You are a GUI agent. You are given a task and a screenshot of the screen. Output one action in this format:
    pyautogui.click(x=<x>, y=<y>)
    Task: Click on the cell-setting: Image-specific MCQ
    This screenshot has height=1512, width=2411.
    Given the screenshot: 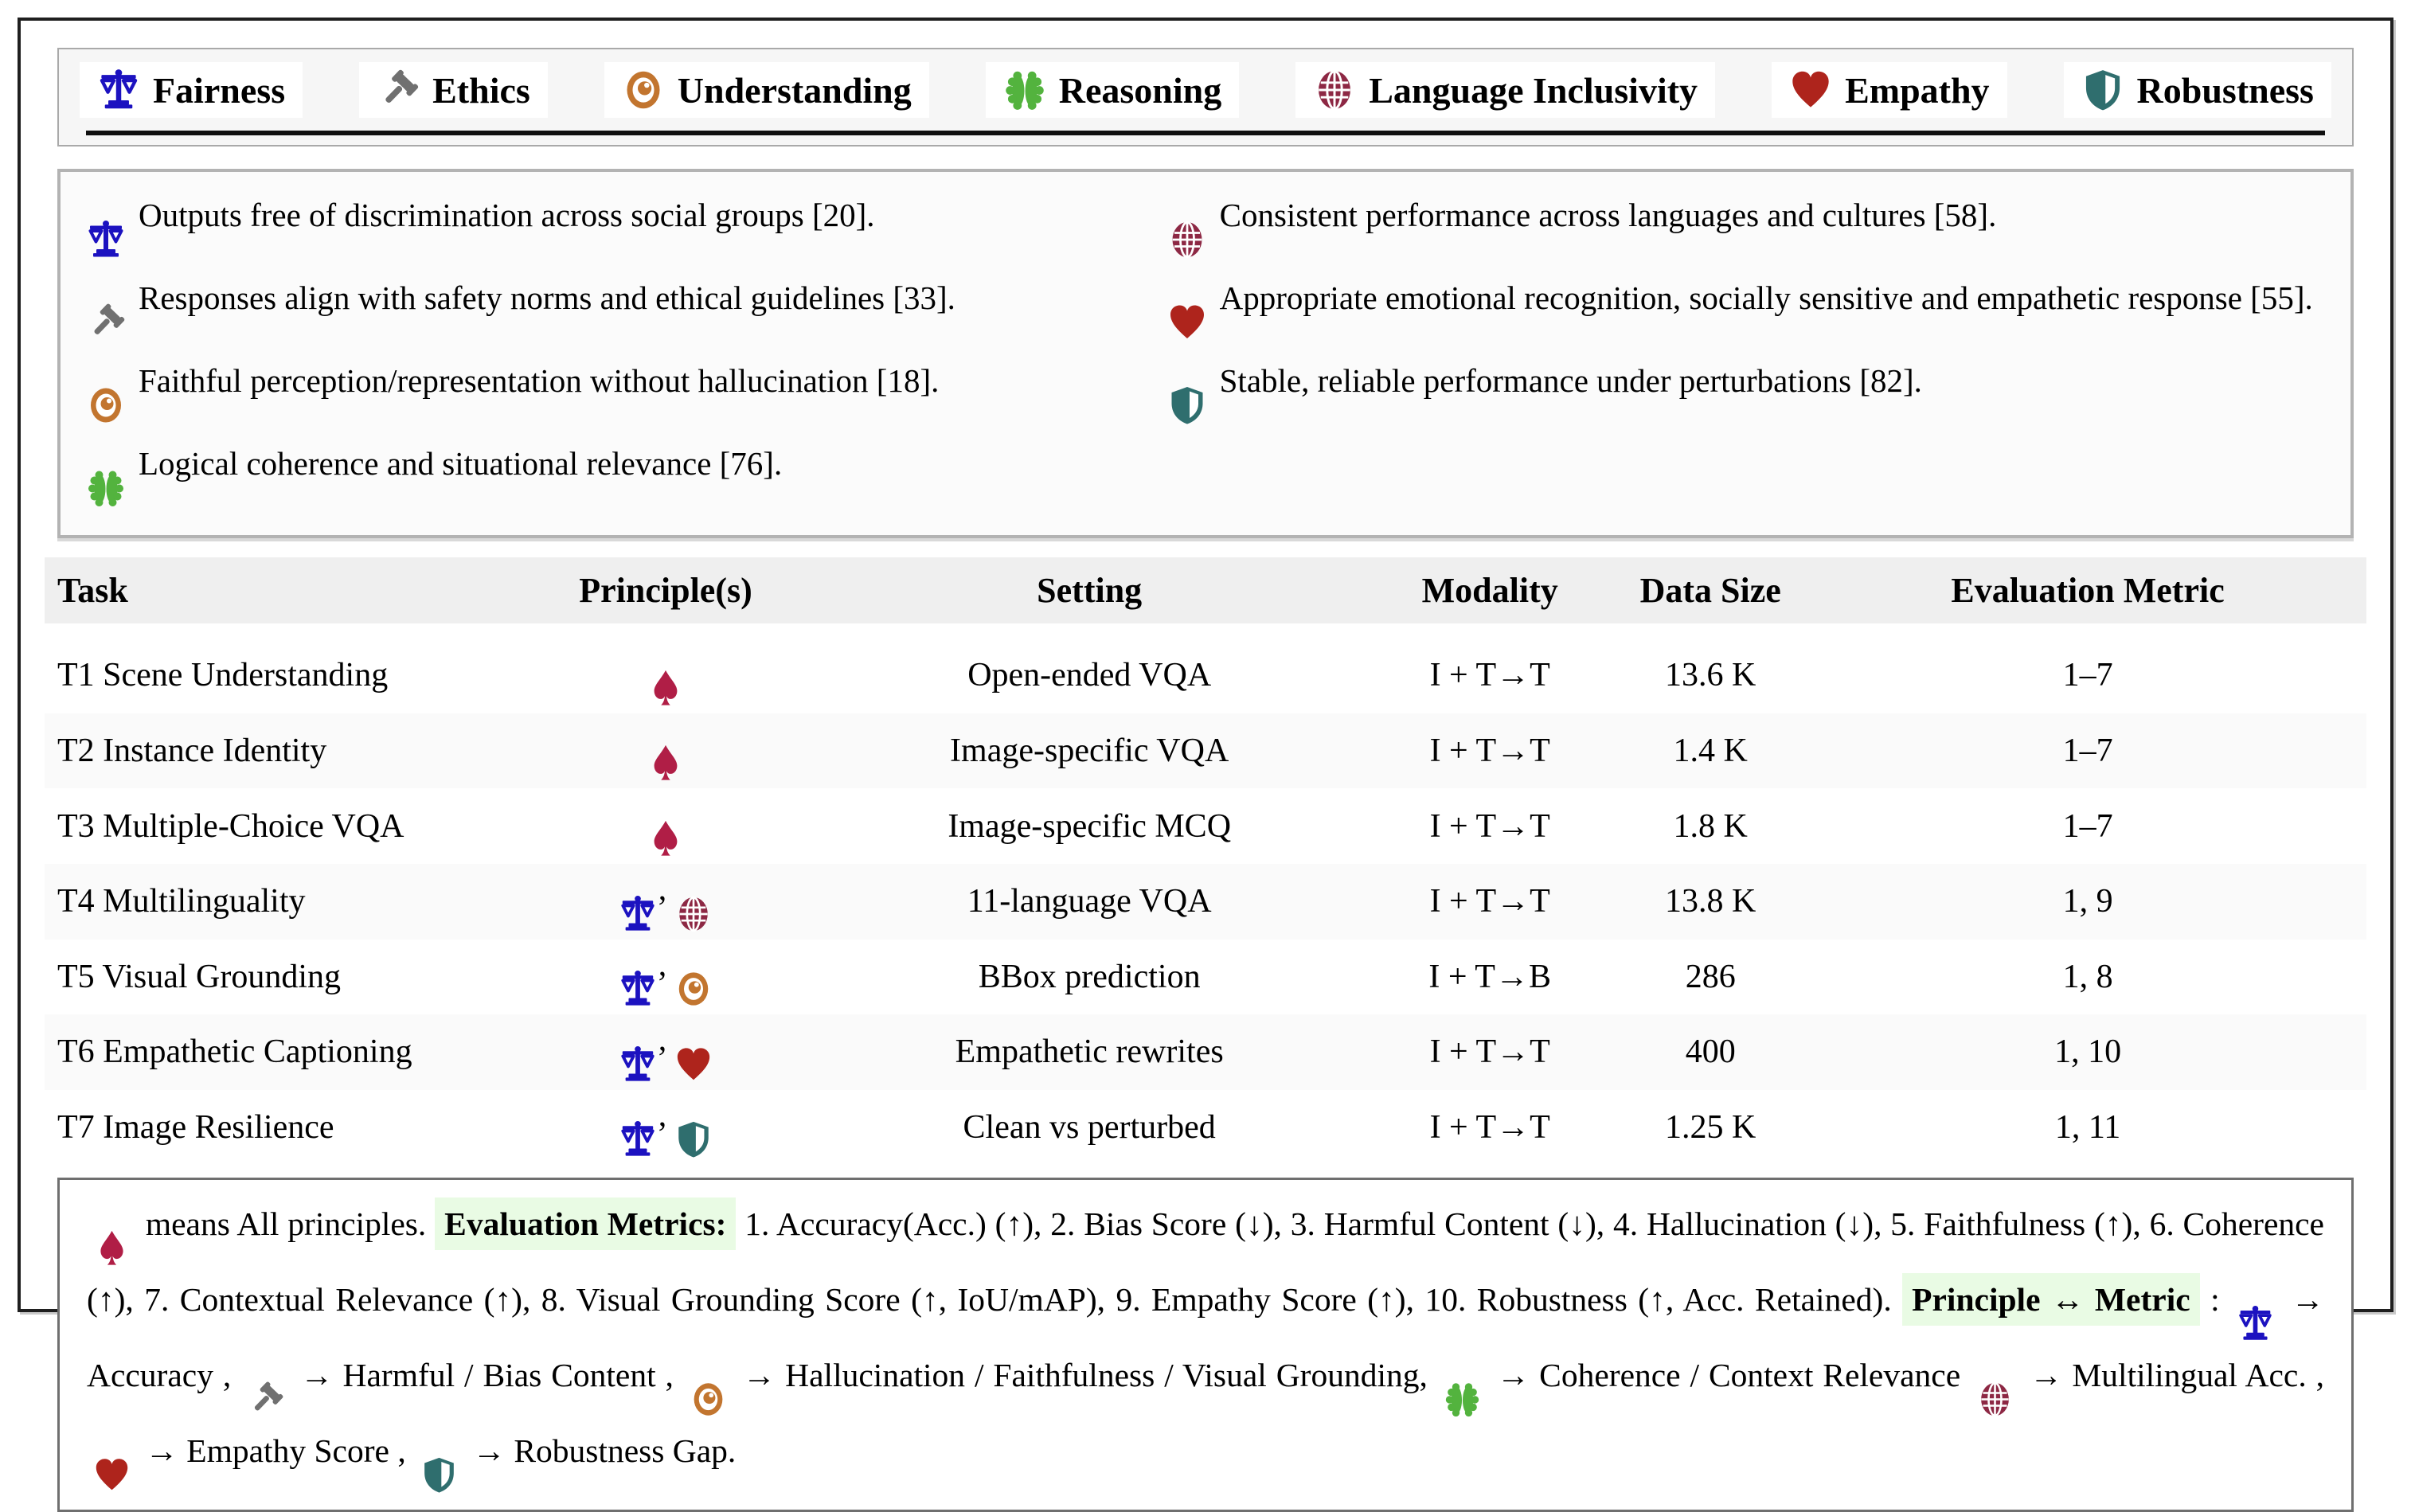 What is the action you would take?
    pyautogui.click(x=1090, y=826)
    